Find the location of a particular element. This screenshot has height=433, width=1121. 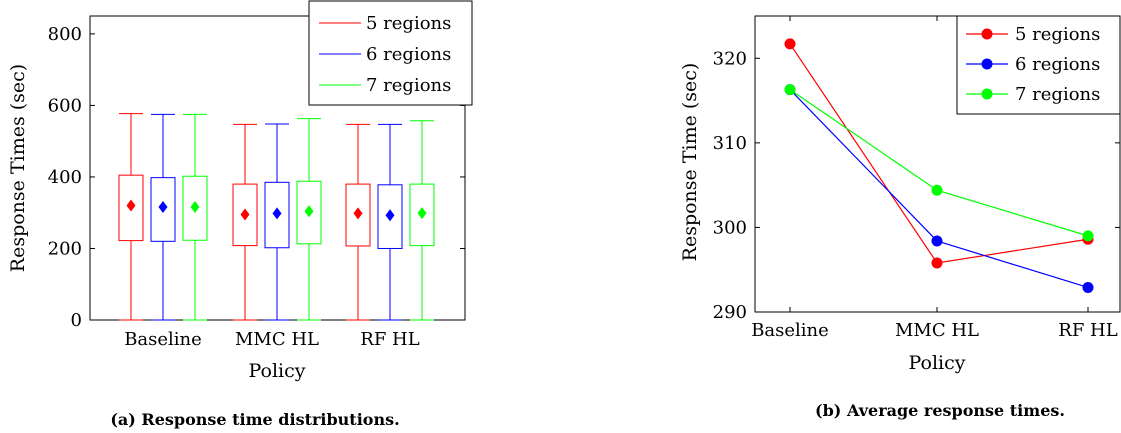

line-chart-legend: 5 regions 6 regions 7 regions is located at coordinates (1038, 65).